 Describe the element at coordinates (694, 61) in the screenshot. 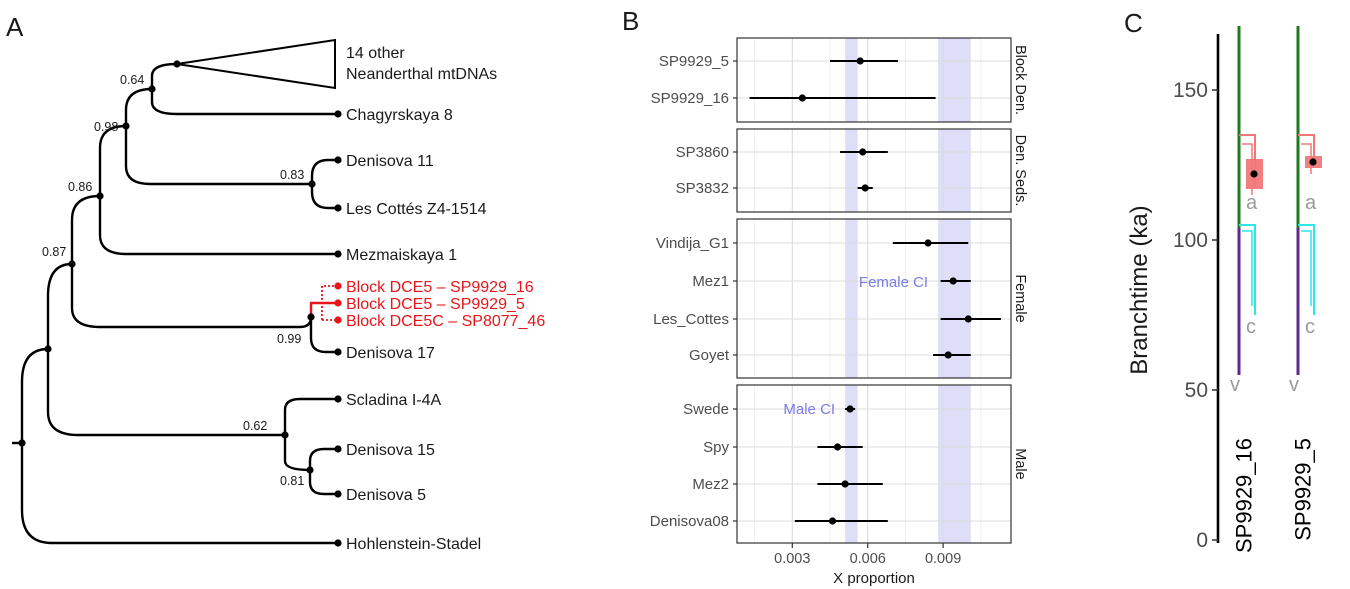

I see `row-label: SP9929_5` at that location.